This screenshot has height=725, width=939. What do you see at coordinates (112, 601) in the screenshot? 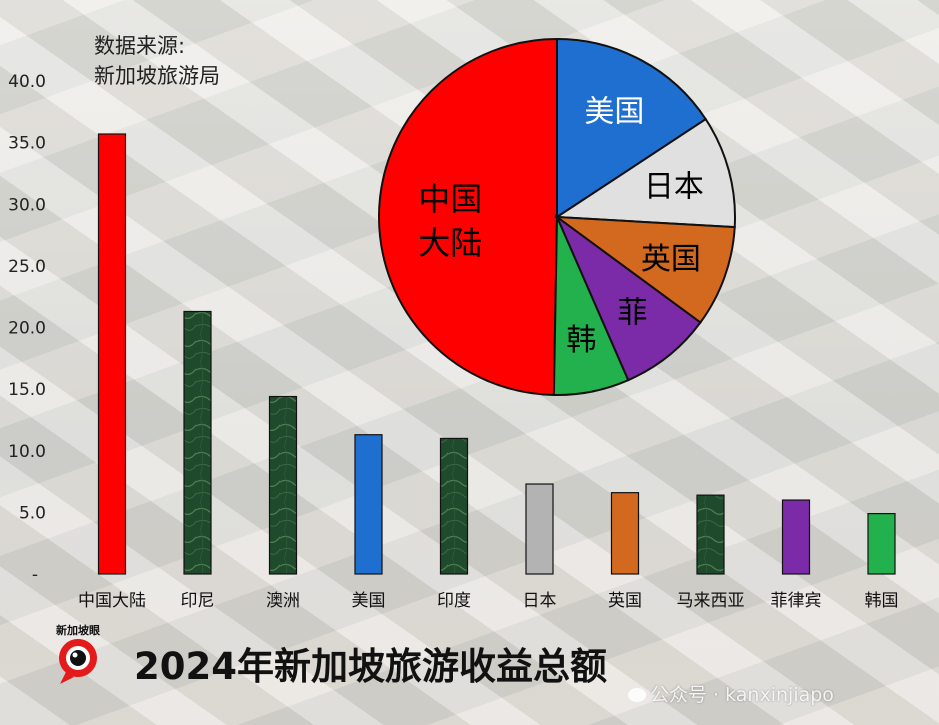
I see `x-tick-label: 中国大陆` at bounding box center [112, 601].